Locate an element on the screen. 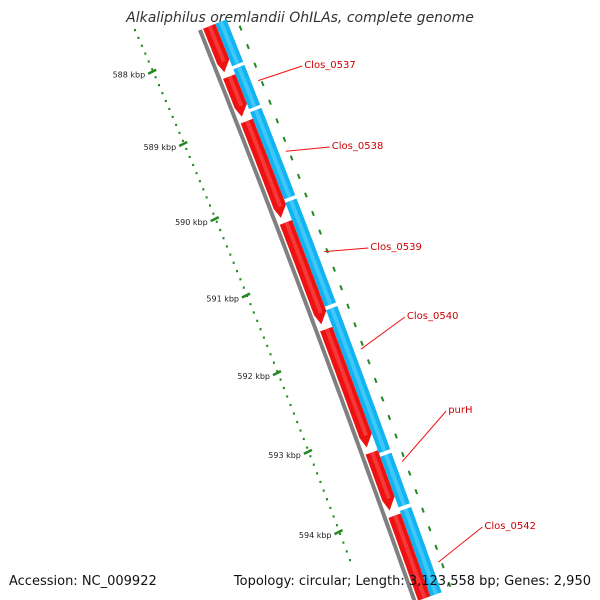 The height and width of the screenshot is (600, 600). gene-label: purH is located at coordinates (460, 410).